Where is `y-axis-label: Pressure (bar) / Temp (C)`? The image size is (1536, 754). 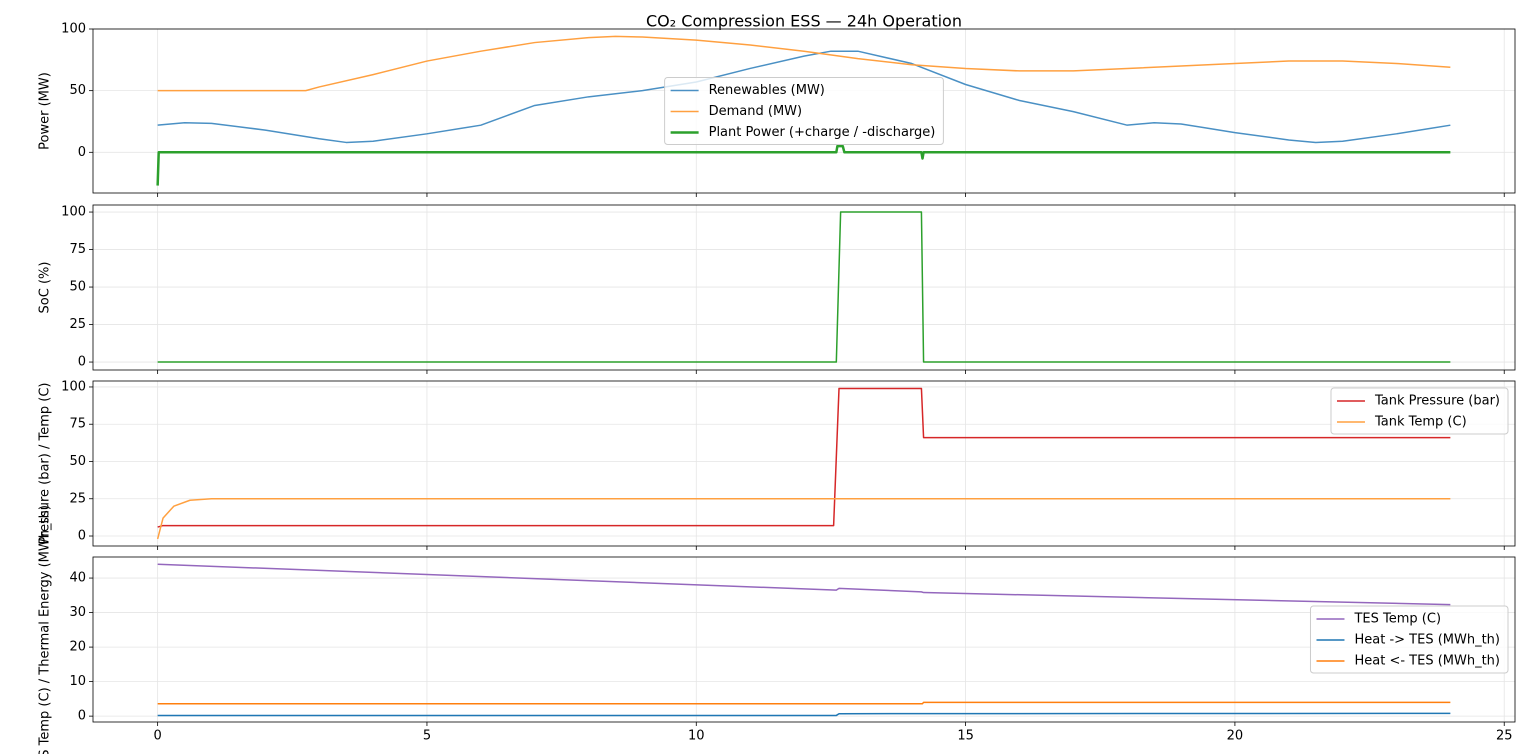
y-axis-label: Pressure (bar) / Temp (C) is located at coordinates (45, 464).